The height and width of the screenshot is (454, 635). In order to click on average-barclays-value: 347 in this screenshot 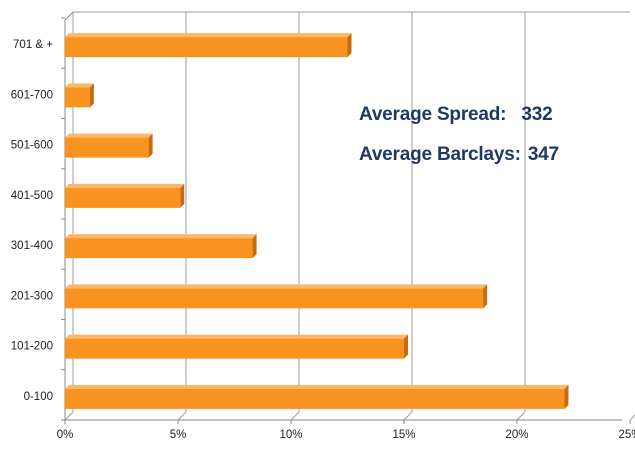, I will do `click(543, 154)`.